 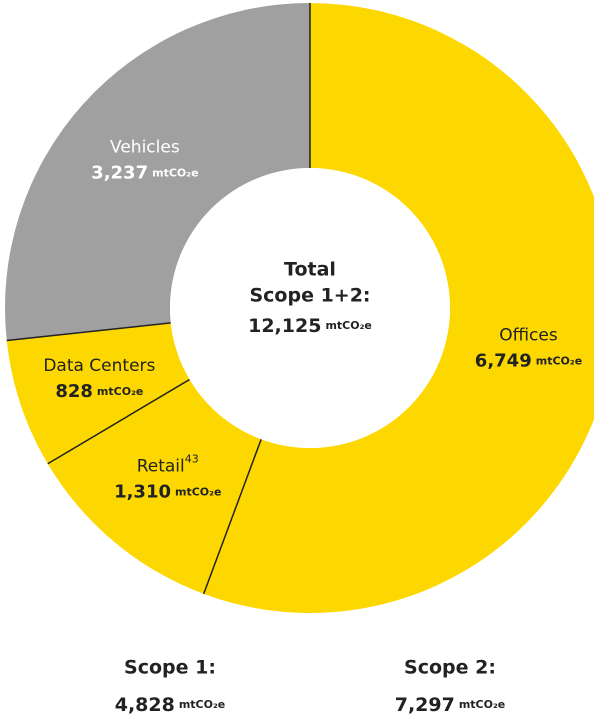 I want to click on segment-name: Vehicles, so click(x=145, y=148).